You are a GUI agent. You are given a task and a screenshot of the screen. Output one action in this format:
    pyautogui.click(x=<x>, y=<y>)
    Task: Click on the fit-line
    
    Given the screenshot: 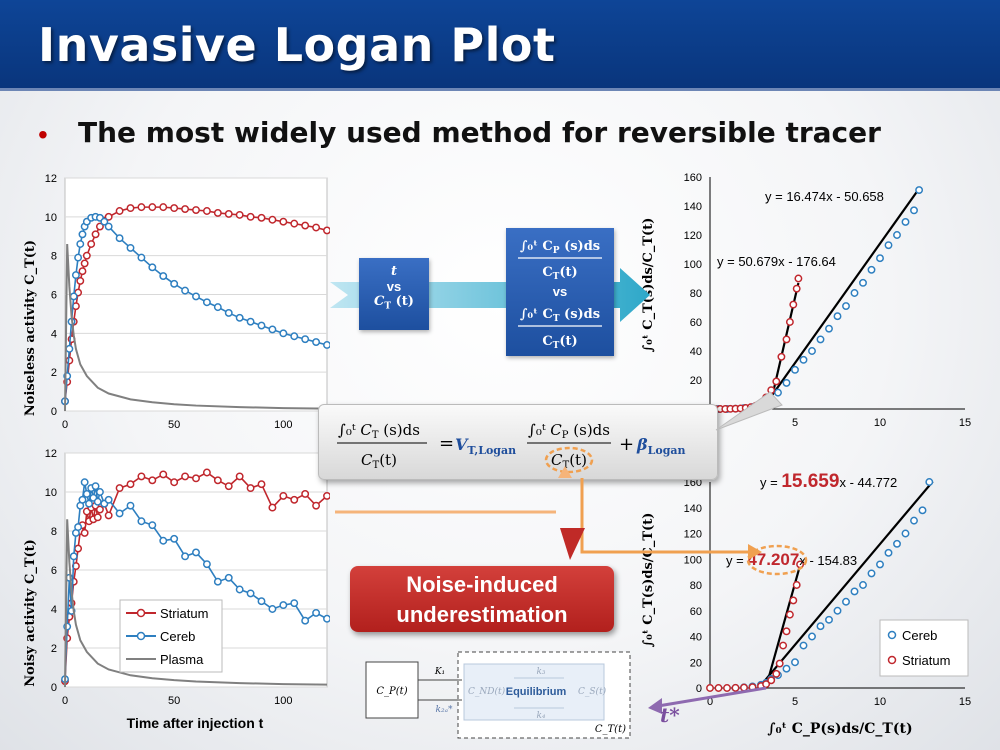 What is the action you would take?
    pyautogui.click(x=846, y=584)
    